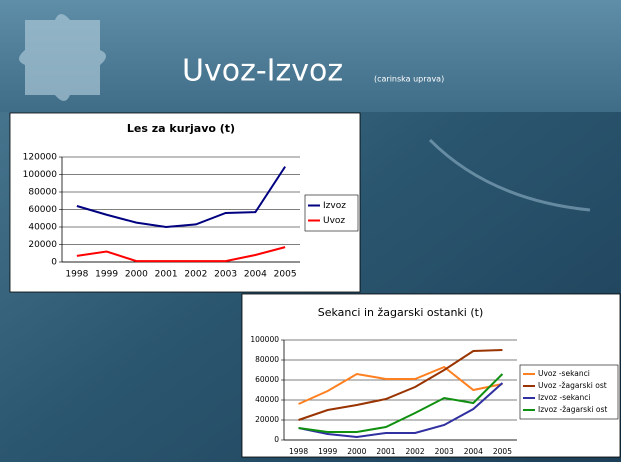 This screenshot has height=462, width=621. I want to click on slide-subtitle: (carinska uprava), so click(409, 79).